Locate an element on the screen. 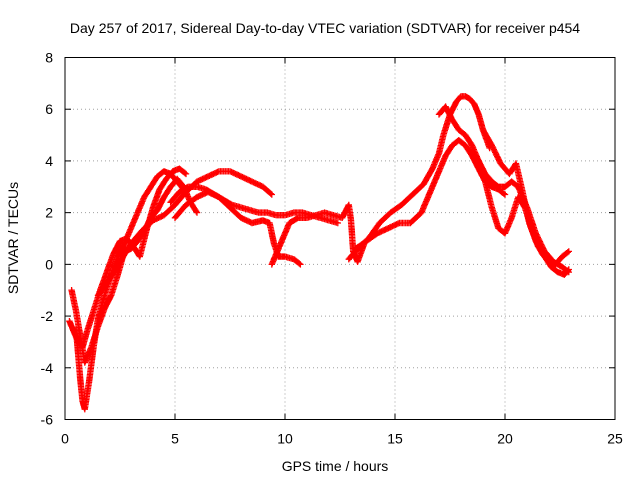 The image size is (640, 480). x-tick-label: 0 is located at coordinates (65, 439).